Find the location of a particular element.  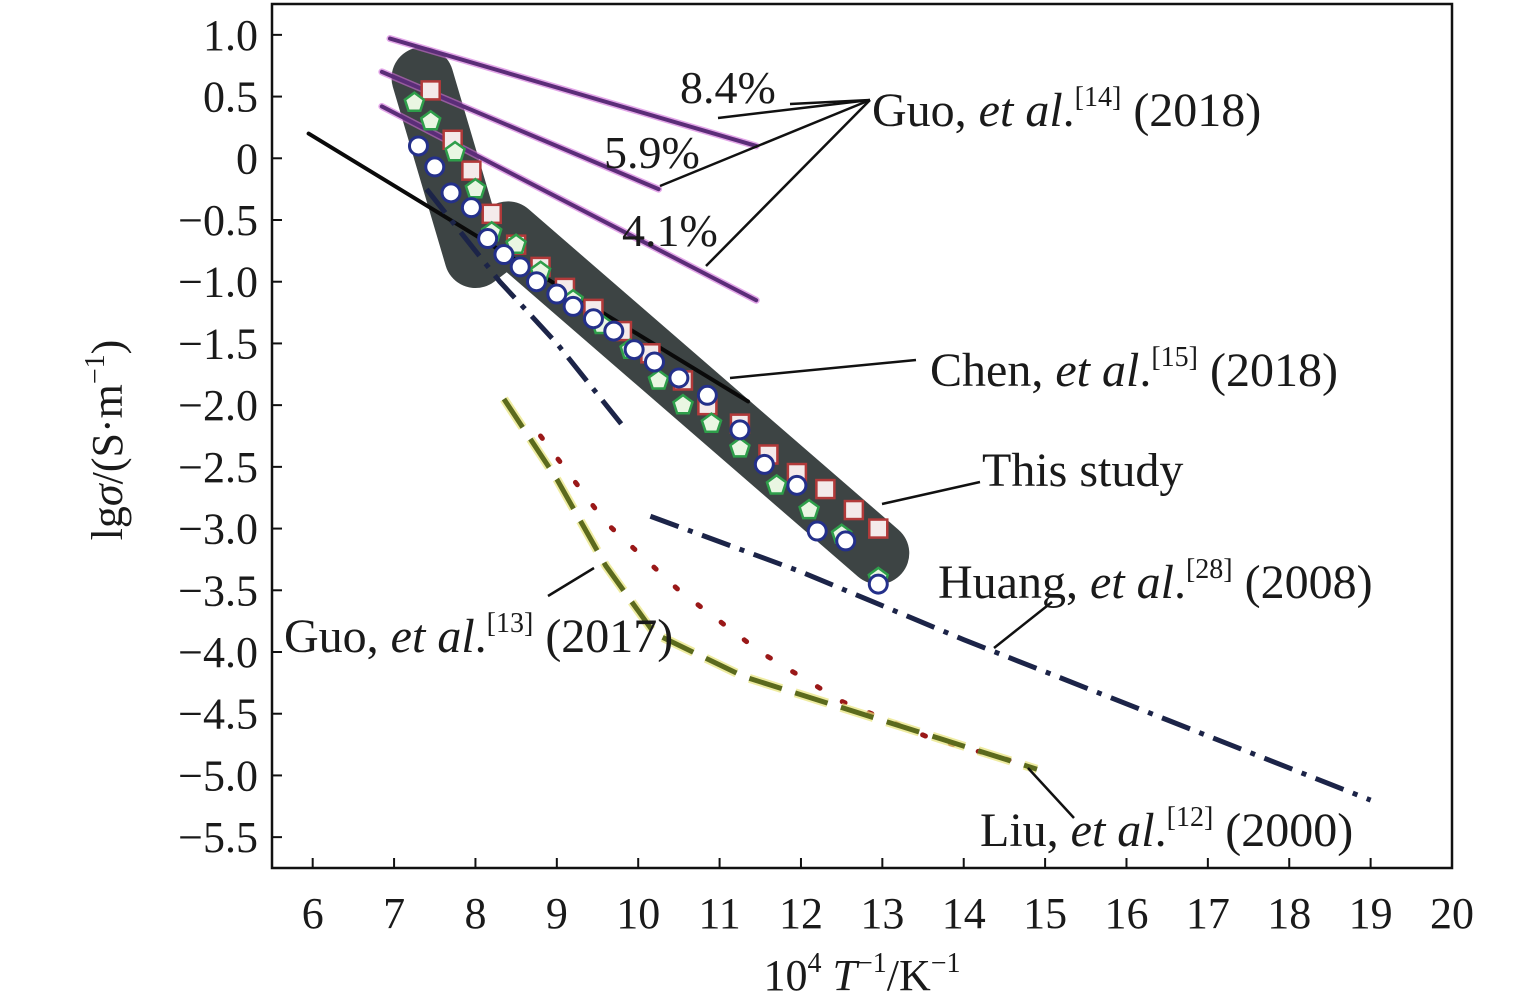

ref-label-huang-2008: Huang, et al.[28] (2008) is located at coordinates (1155, 581).